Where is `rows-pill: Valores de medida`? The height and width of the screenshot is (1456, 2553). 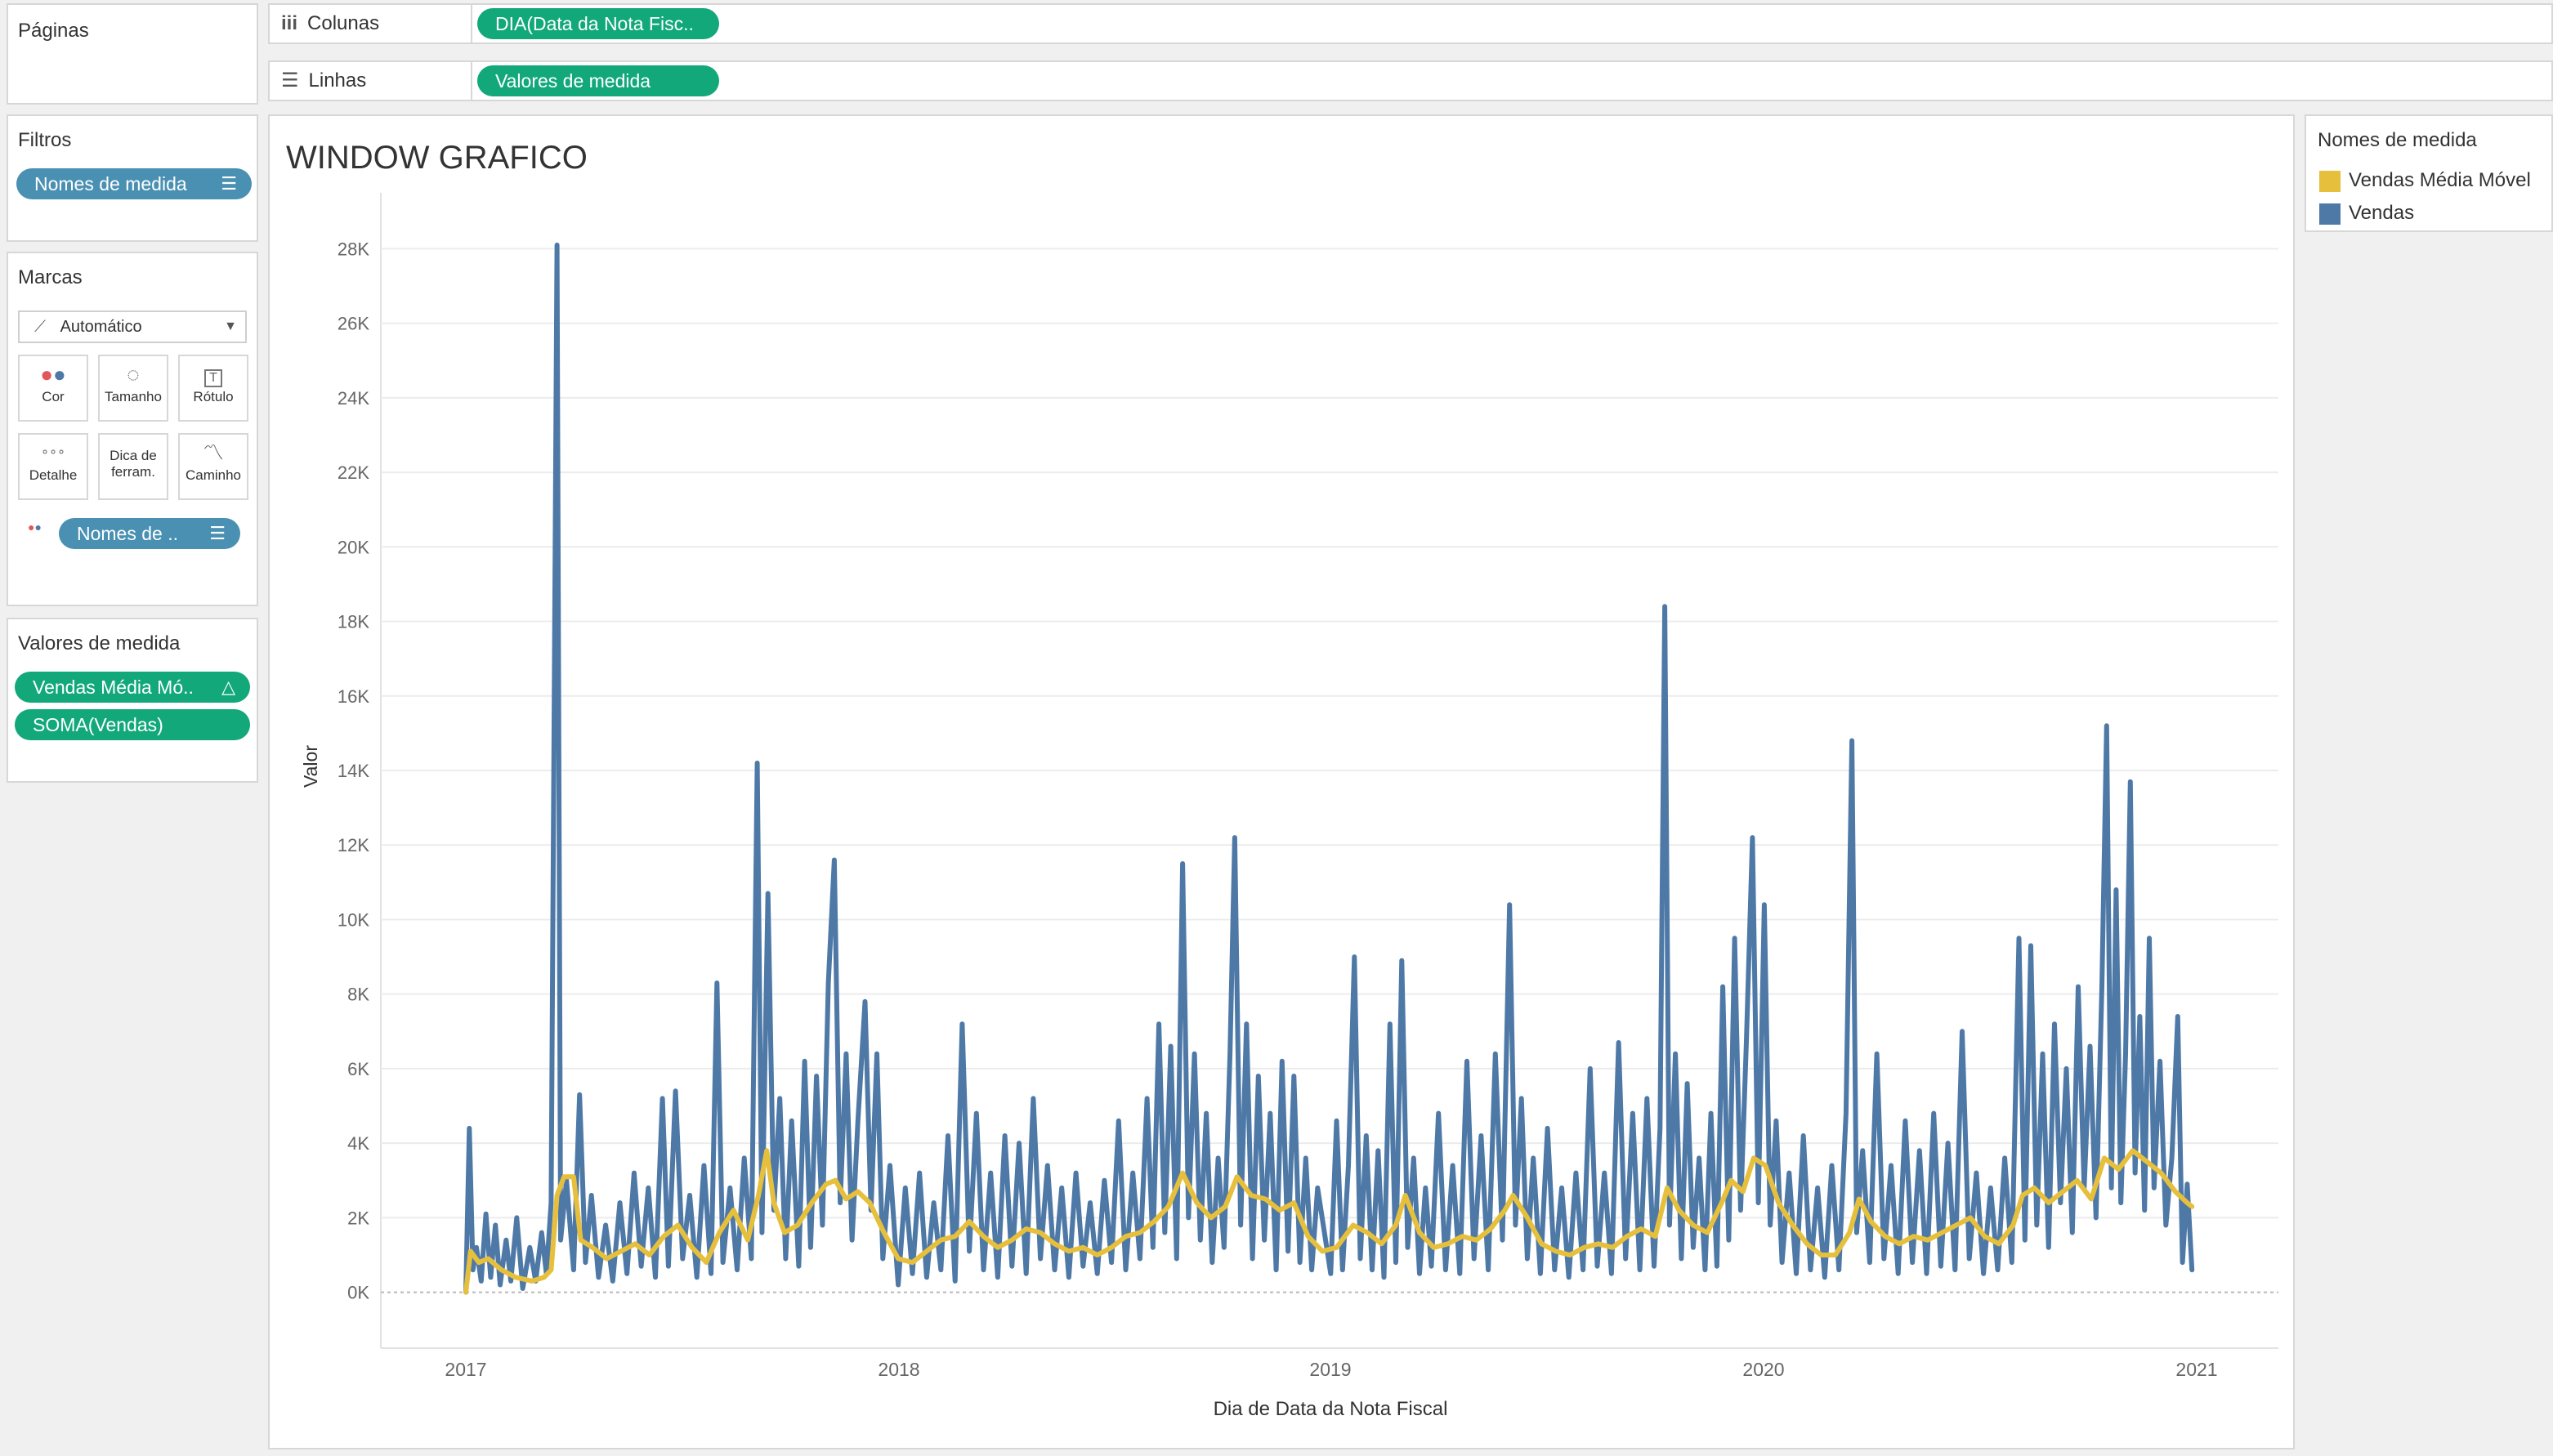
rows-pill: Valores de medida is located at coordinates (598, 80).